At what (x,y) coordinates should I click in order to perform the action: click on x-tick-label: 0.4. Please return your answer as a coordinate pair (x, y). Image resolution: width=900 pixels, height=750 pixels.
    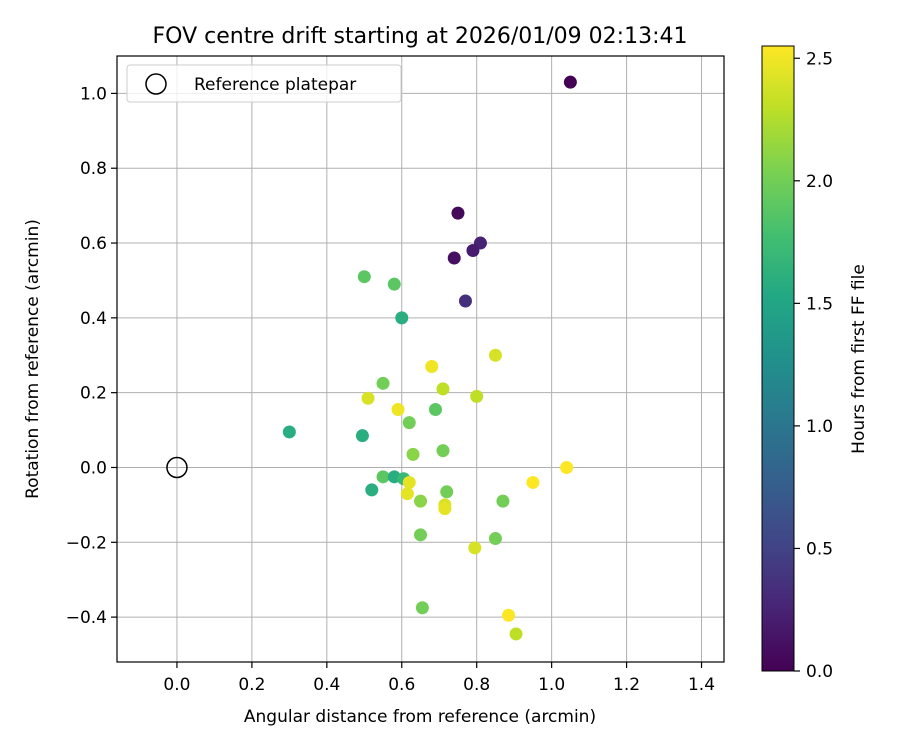
    Looking at the image, I should click on (326, 685).